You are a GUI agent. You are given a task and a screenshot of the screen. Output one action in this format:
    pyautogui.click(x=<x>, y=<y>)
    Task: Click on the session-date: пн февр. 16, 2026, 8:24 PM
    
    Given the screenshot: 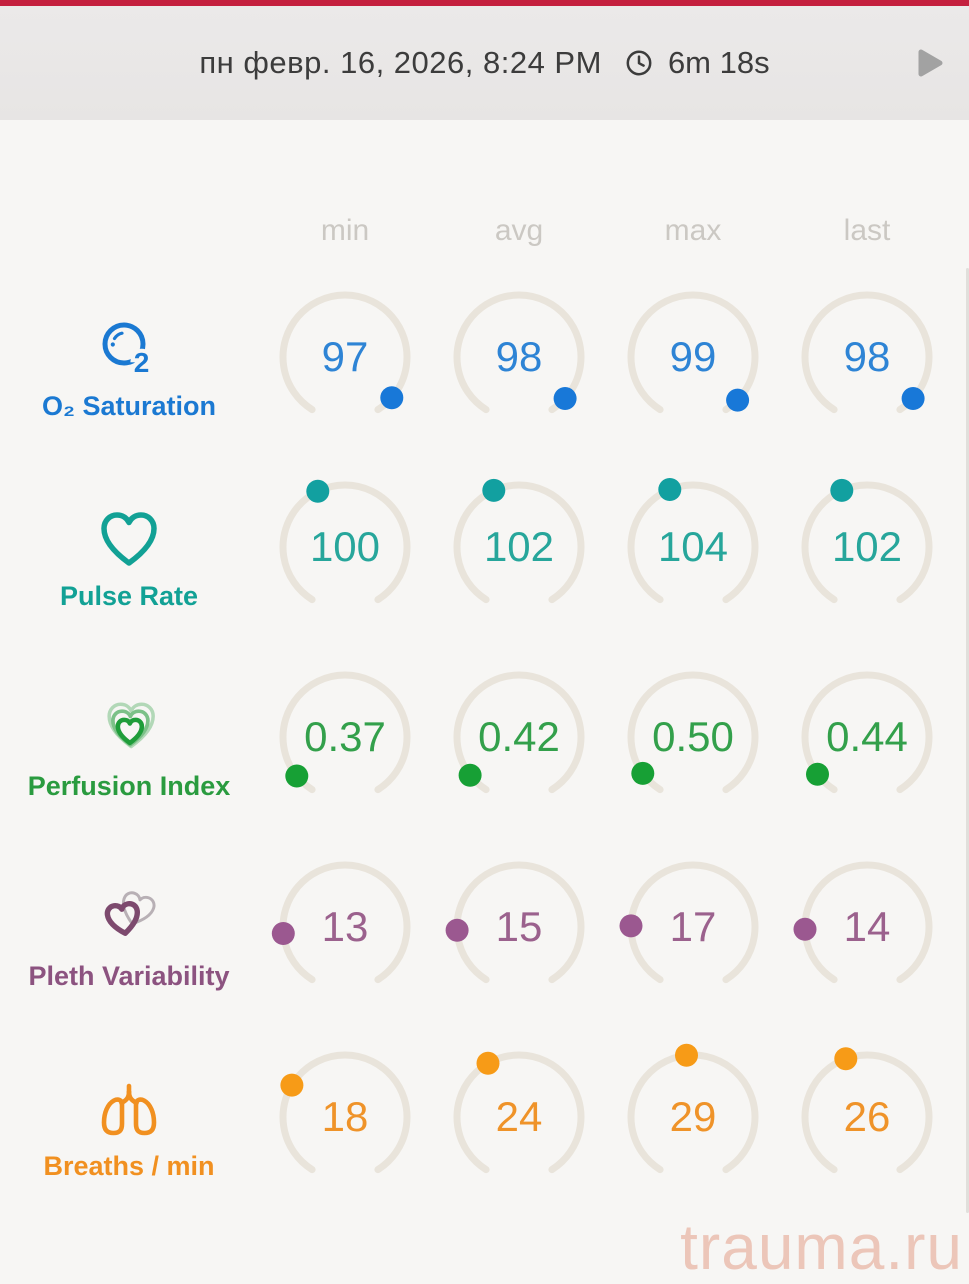 What is the action you would take?
    pyautogui.click(x=400, y=62)
    